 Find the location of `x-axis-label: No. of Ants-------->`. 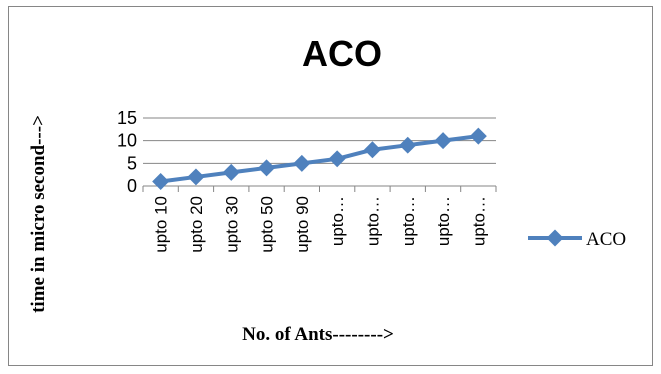

x-axis-label: No. of Ants--------> is located at coordinates (318, 334).